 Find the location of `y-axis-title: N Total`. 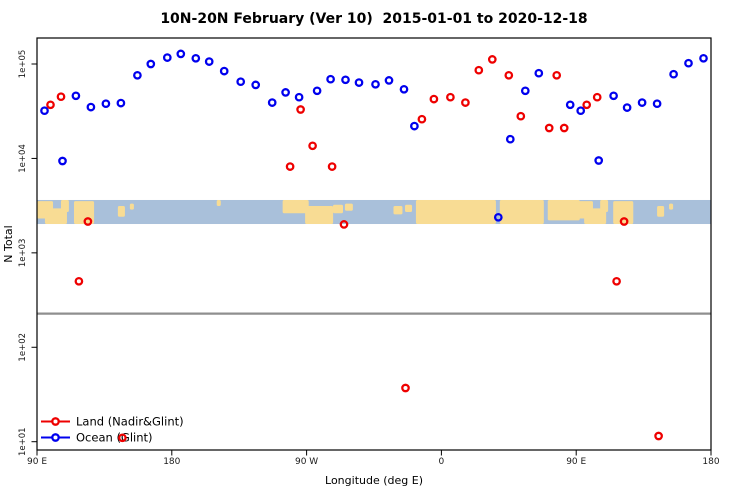

y-axis-title: N Total is located at coordinates (8, 243).